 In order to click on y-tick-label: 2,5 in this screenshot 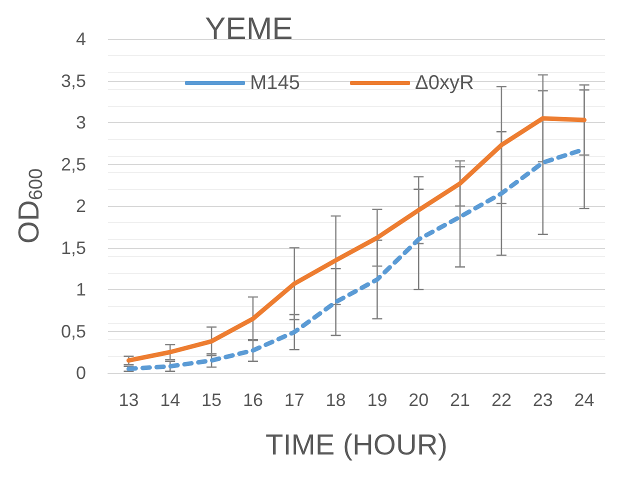, I will do `click(73, 164)`.